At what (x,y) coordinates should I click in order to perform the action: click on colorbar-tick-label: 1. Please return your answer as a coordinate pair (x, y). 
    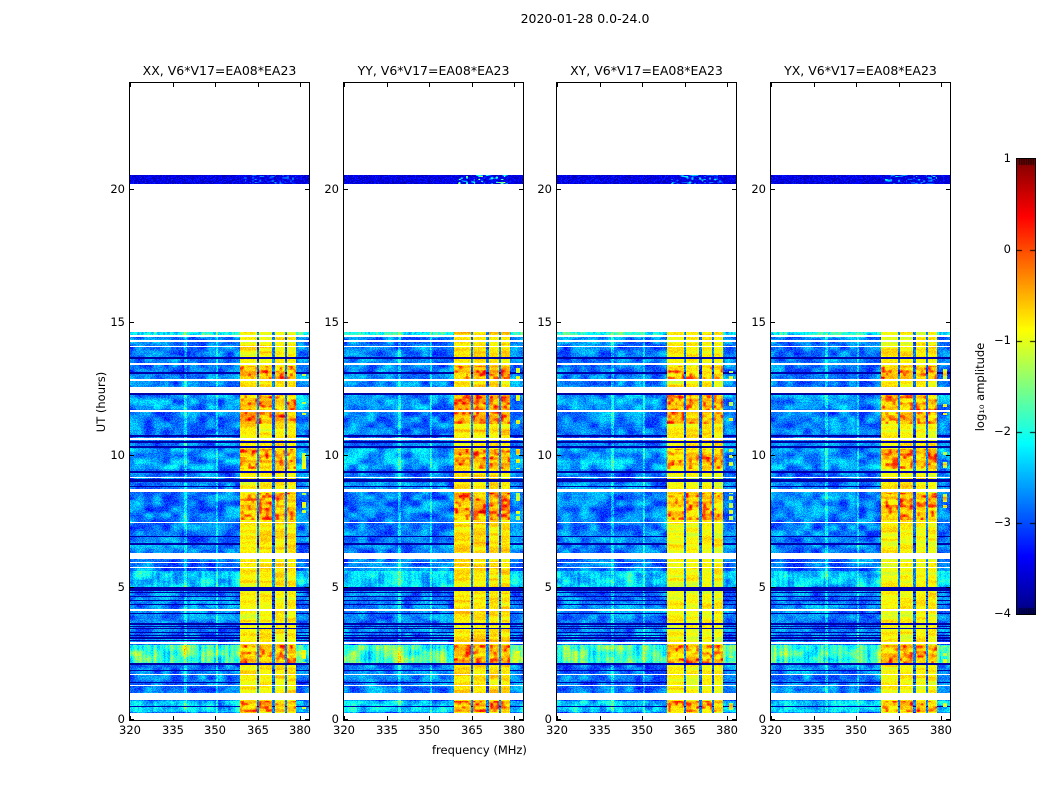
    Looking at the image, I should click on (1007, 158).